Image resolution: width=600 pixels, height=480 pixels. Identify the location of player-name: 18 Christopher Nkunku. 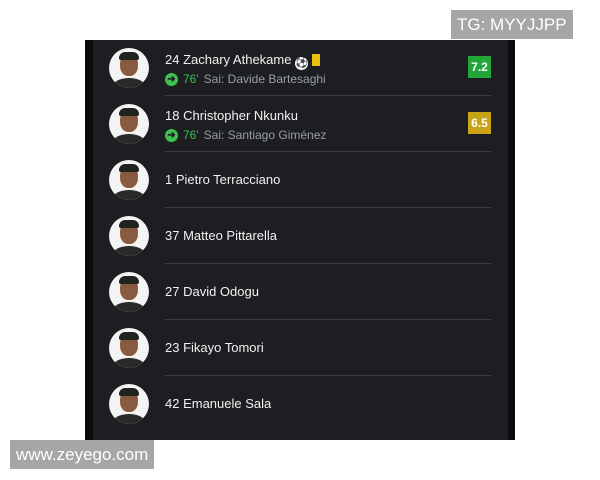
(231, 115).